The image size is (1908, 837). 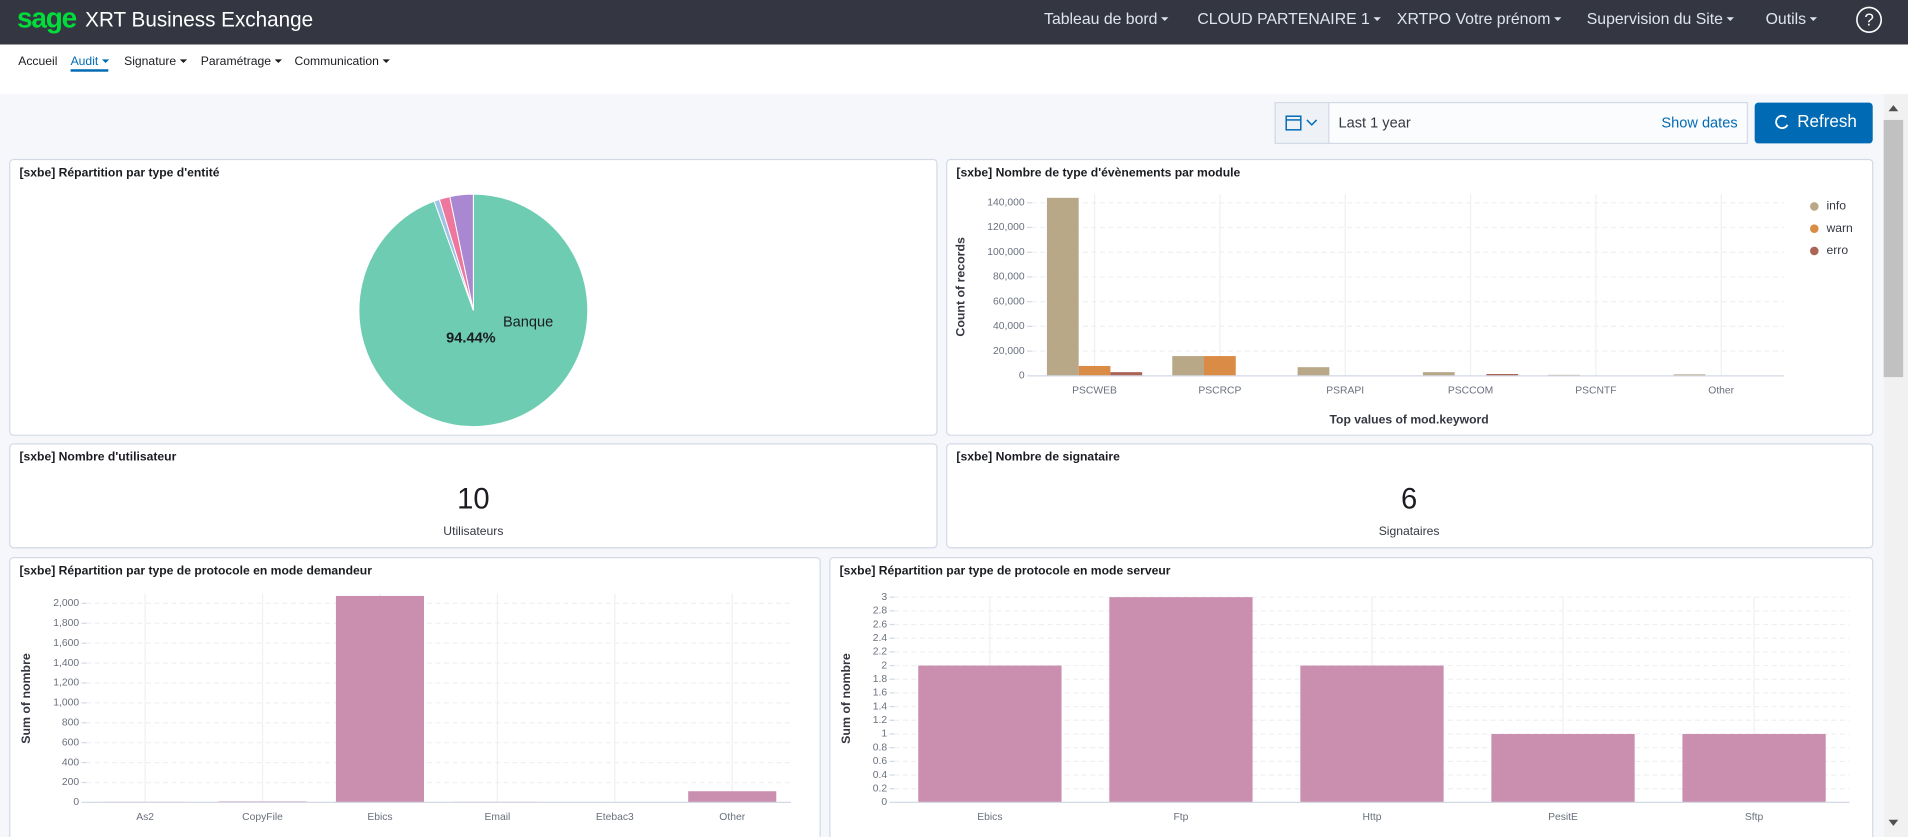 What do you see at coordinates (199, 19) in the screenshot?
I see `app-title: XRT Business Exchange` at bounding box center [199, 19].